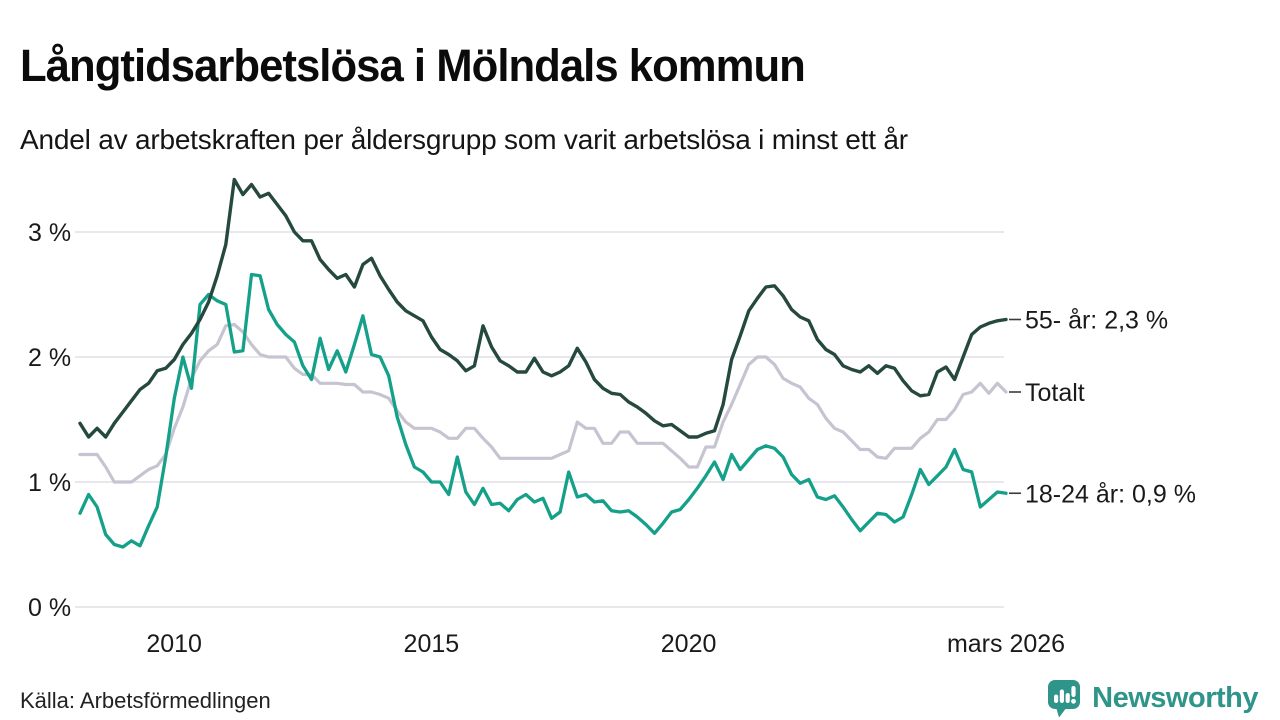 This screenshot has width=1280, height=720. What do you see at coordinates (1073, 691) in the screenshot?
I see `exclamation-mark-stem` at bounding box center [1073, 691].